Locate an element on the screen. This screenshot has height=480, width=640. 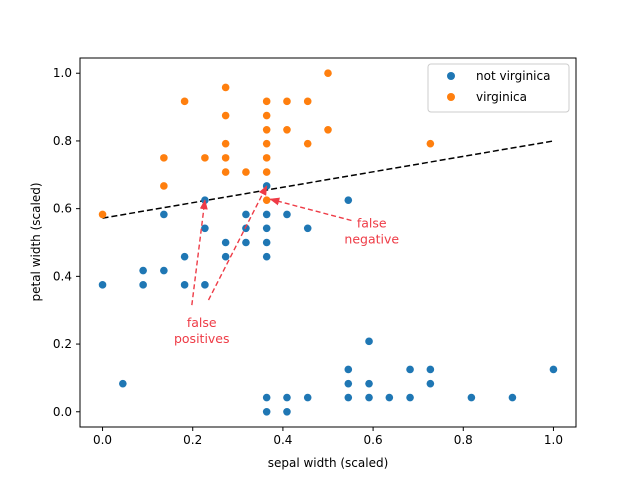
y-axis-ticks: 0.0 0.2 0.4 0.6 0.8 1.0 is located at coordinates (66, 242).